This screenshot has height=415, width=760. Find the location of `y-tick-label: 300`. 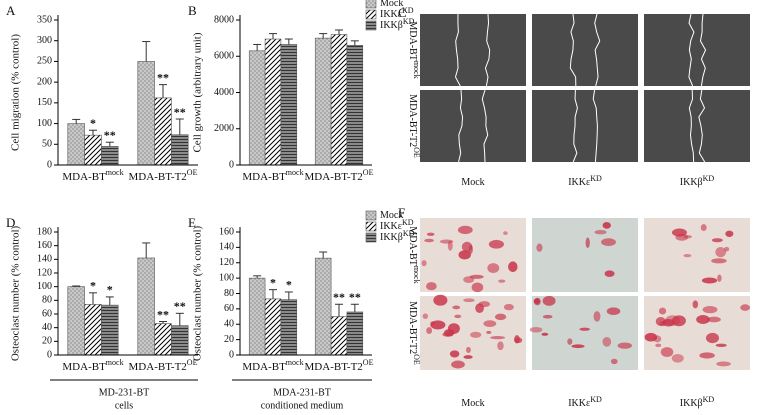

y-tick-label: 300 is located at coordinates (44, 40).